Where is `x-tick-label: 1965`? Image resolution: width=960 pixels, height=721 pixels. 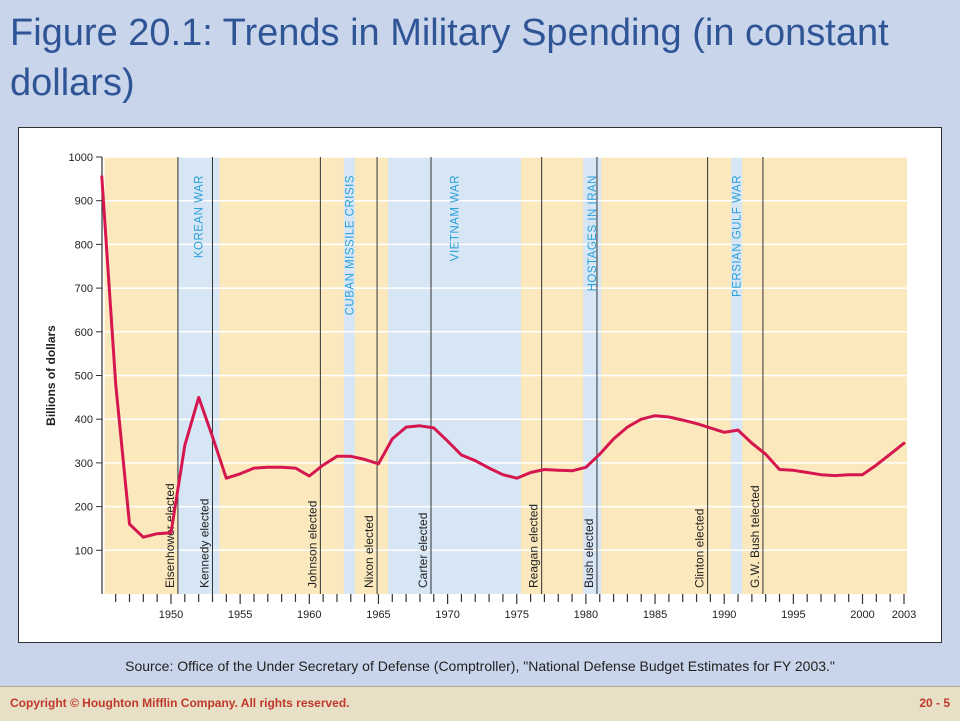
x-tick-label: 1965 is located at coordinates (378, 615).